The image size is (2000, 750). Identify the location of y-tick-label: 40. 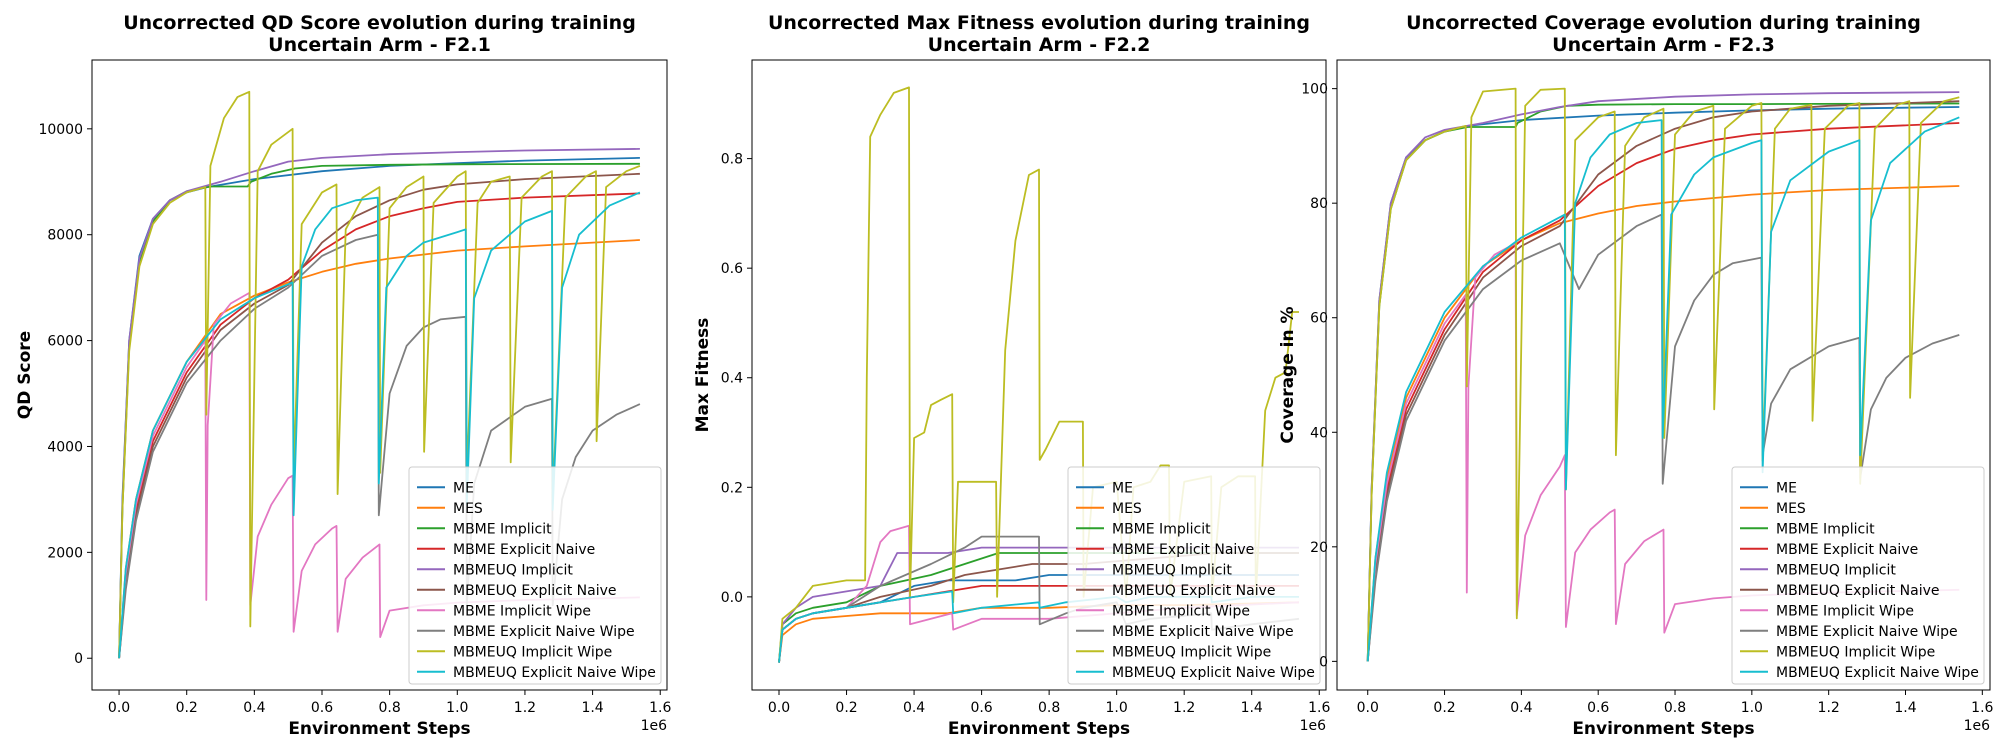
(1319, 433).